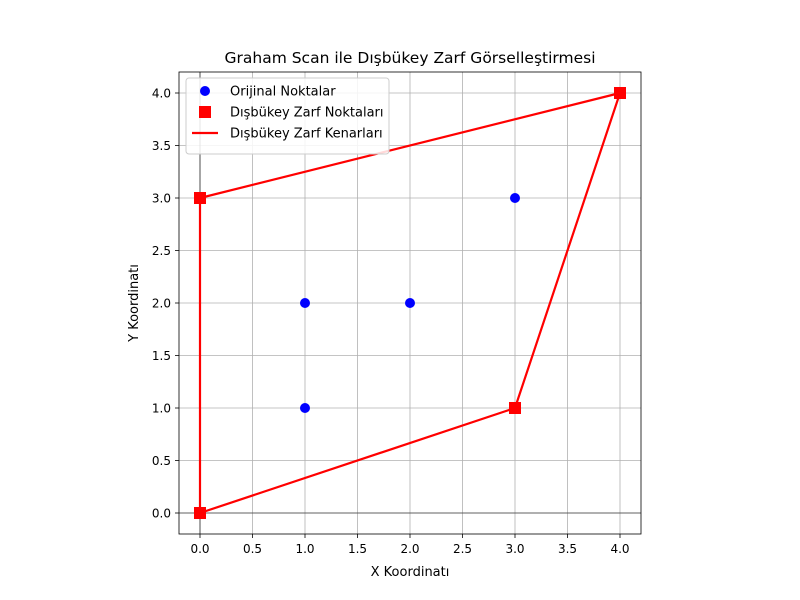  Describe the element at coordinates (410, 572) in the screenshot. I see `x-axis-label: X Koordinatı` at that location.